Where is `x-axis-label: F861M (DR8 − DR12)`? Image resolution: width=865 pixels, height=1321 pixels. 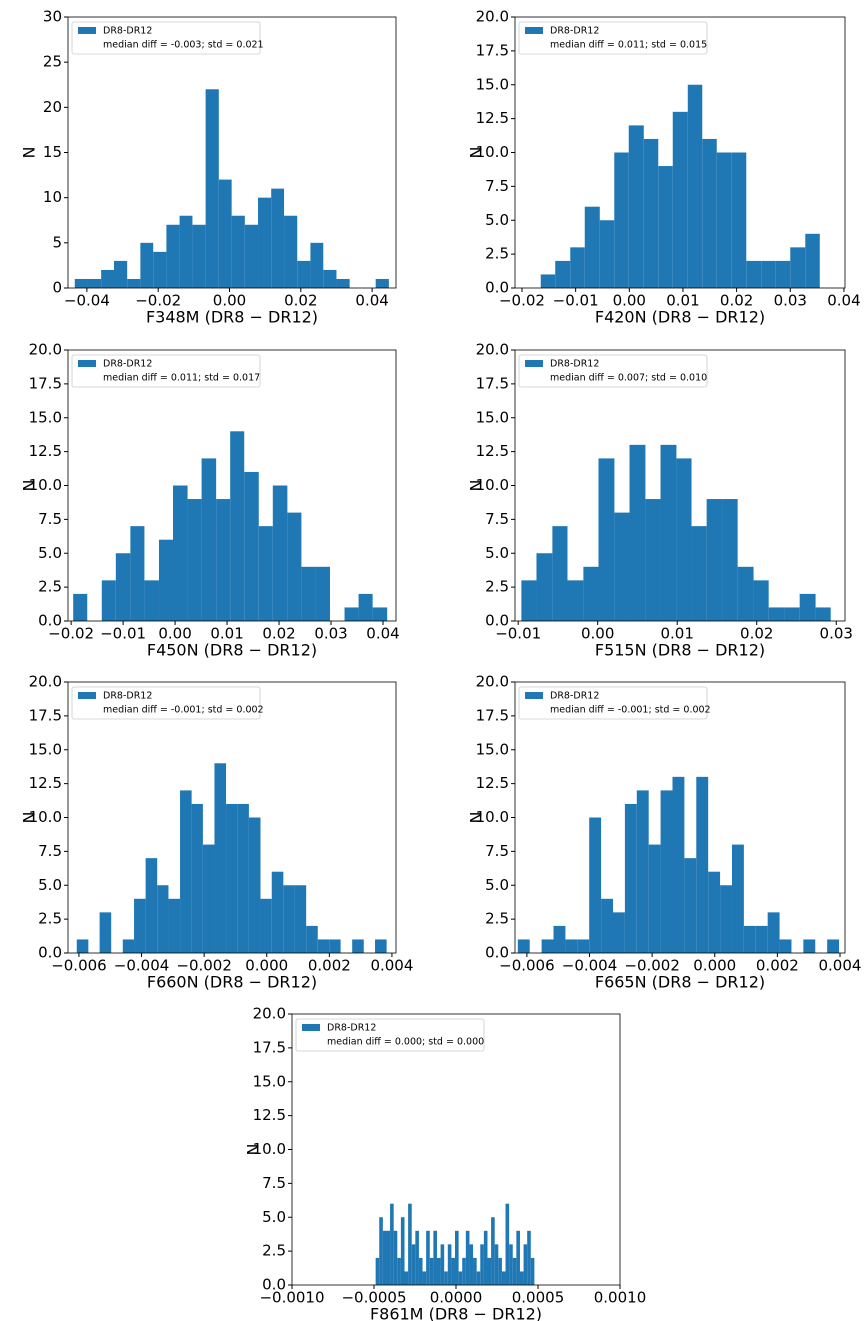
x-axis-label: F861M (DR8 − DR12) is located at coordinates (456, 1313).